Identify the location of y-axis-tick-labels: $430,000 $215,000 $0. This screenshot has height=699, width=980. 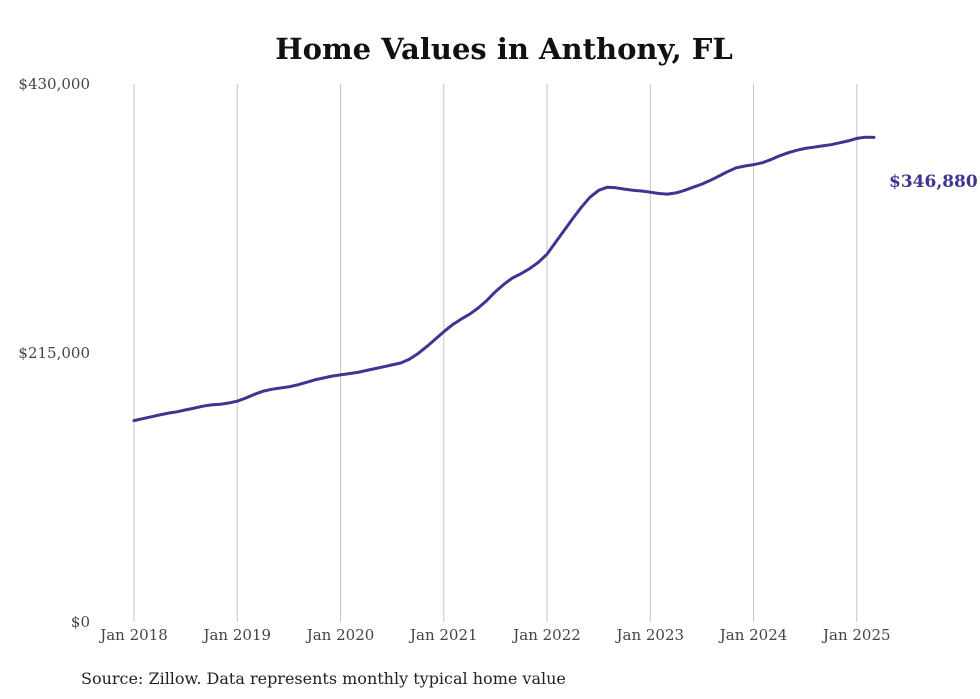
(54, 353).